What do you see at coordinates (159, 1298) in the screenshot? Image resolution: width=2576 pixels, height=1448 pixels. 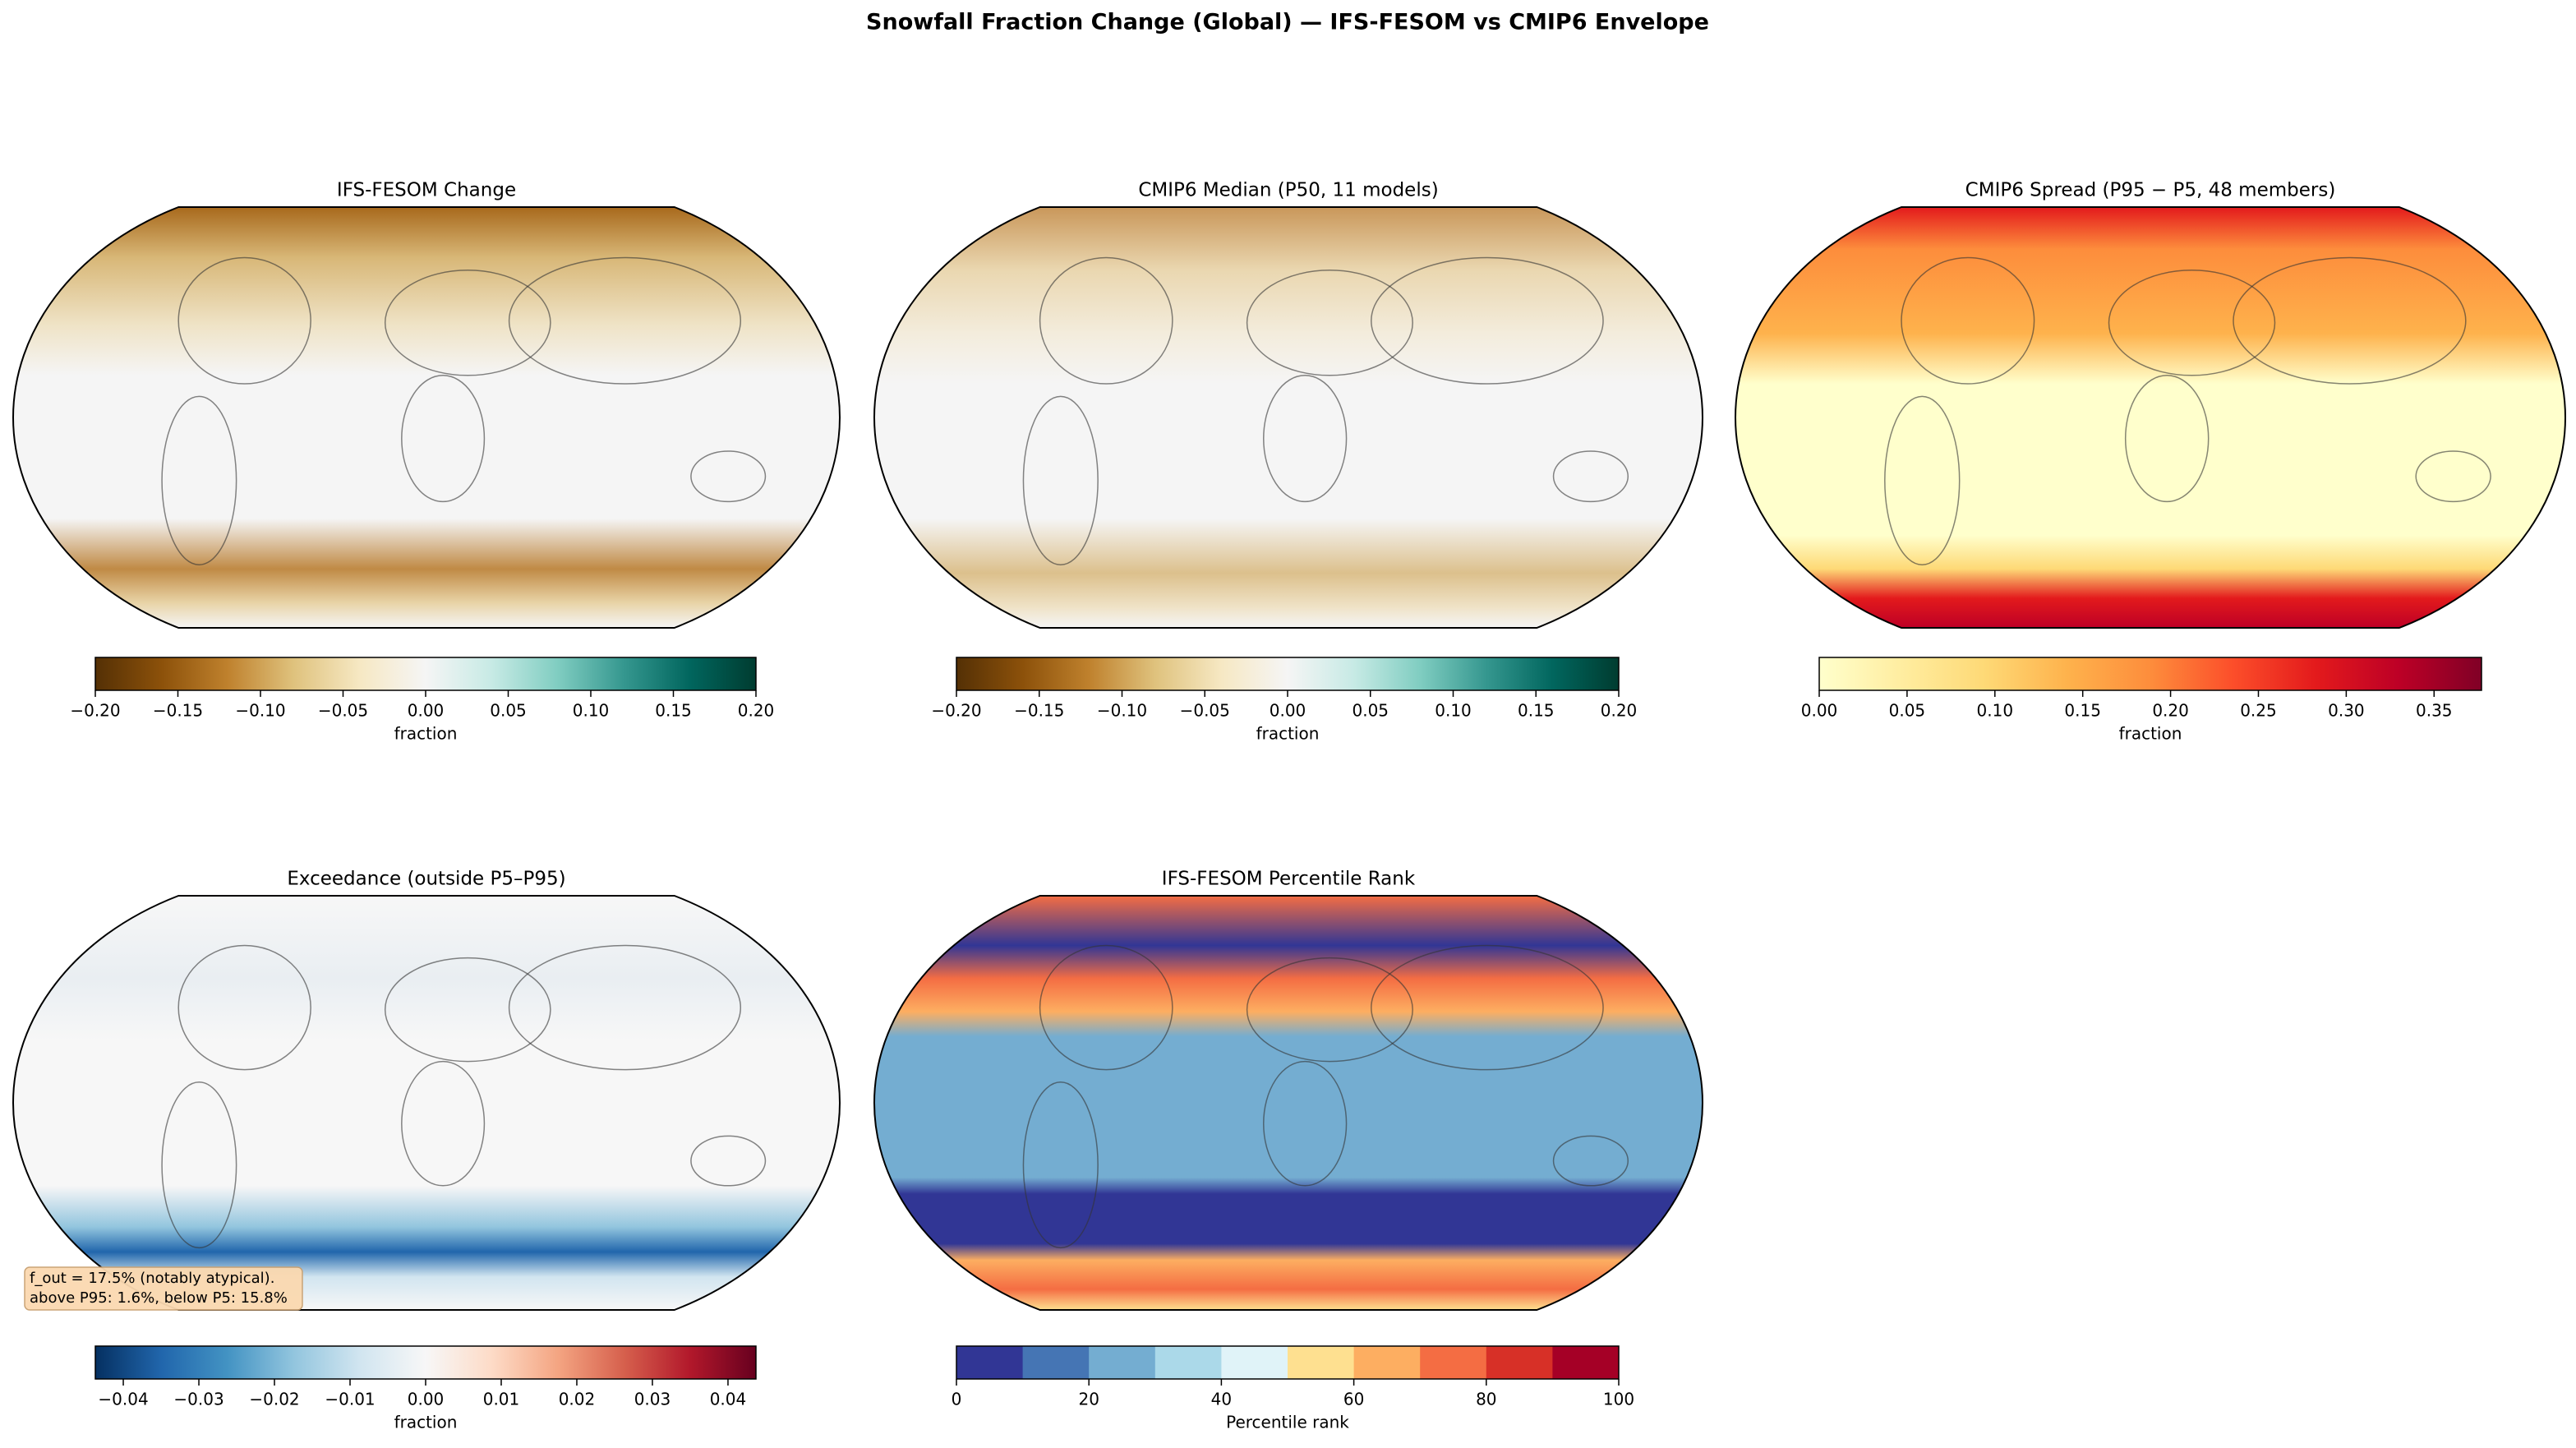 I see `annotation-text: above P95: 1.6%, below P5: 15.8%` at bounding box center [159, 1298].